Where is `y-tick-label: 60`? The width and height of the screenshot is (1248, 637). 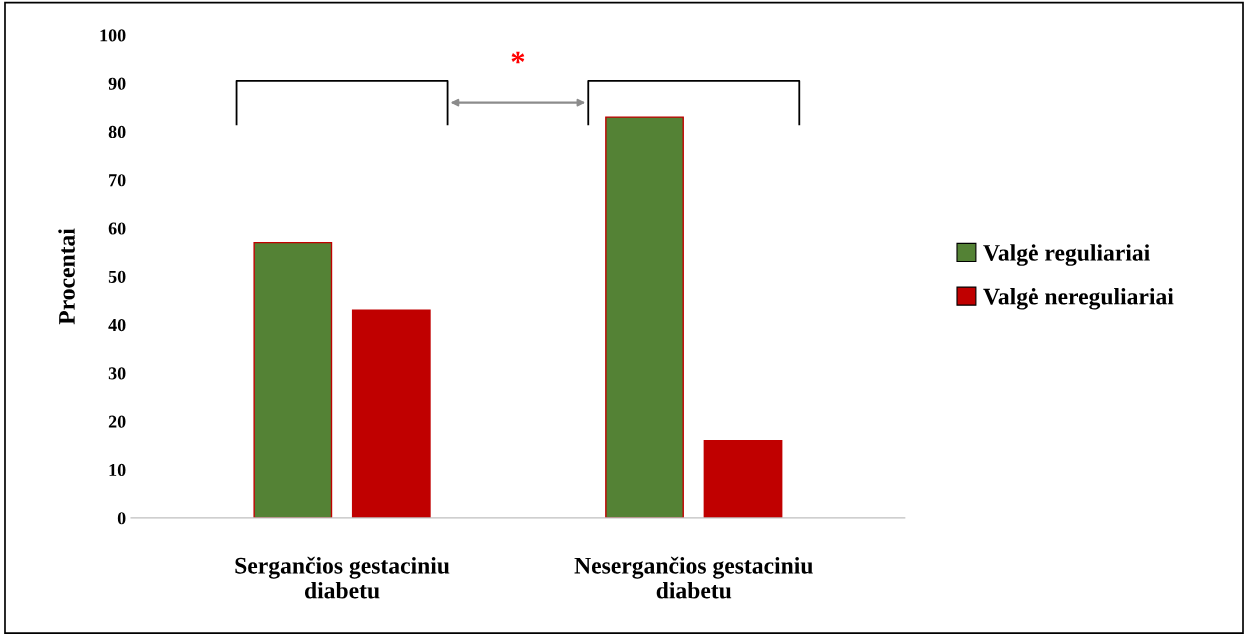
y-tick-label: 60 is located at coordinates (117, 228).